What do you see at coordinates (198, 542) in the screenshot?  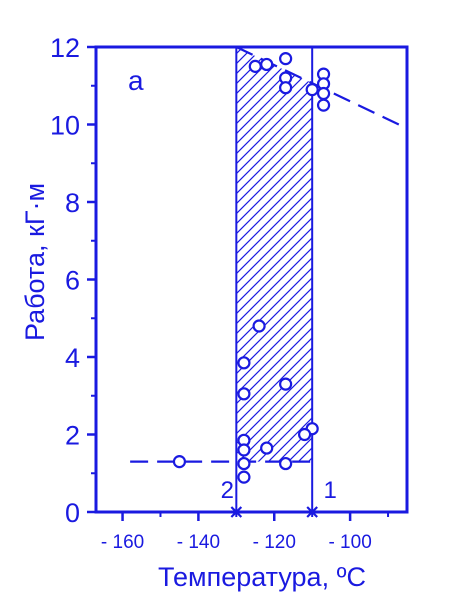 I see `x-tick-label: - 140` at bounding box center [198, 542].